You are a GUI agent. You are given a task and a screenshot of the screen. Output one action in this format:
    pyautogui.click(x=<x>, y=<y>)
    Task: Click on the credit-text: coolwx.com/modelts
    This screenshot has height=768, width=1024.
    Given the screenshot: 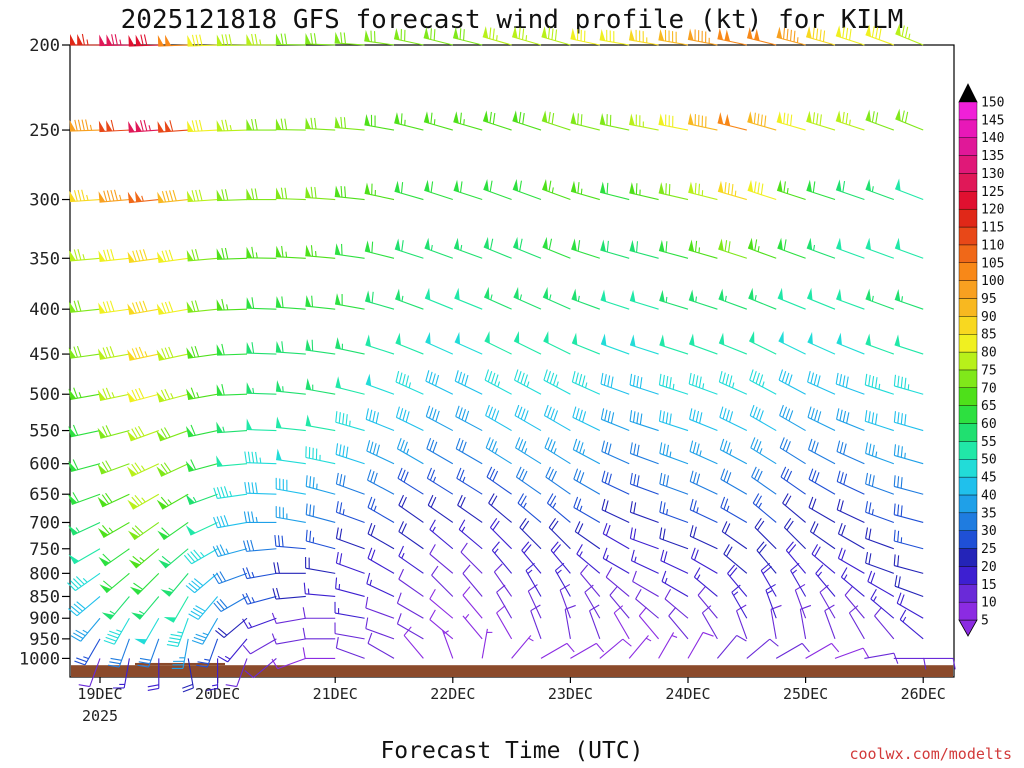 What is the action you would take?
    pyautogui.click(x=930, y=754)
    